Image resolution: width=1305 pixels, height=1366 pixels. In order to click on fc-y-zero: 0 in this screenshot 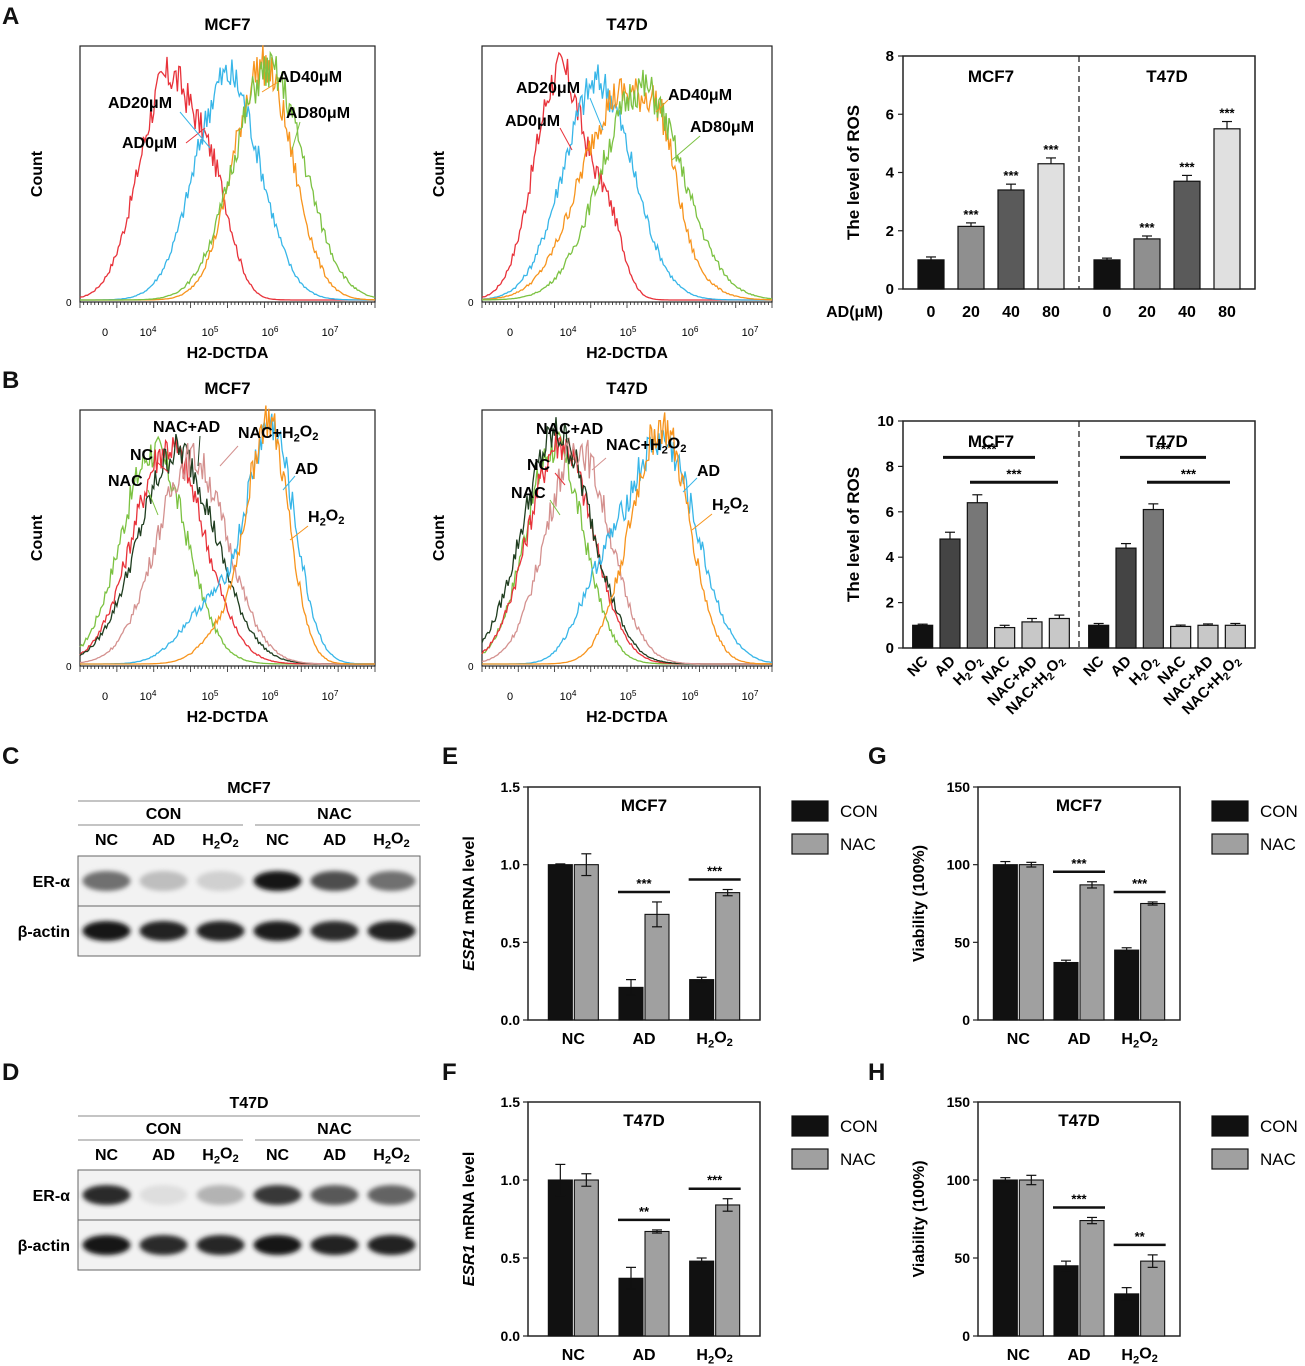, I will do `click(471, 667)`.